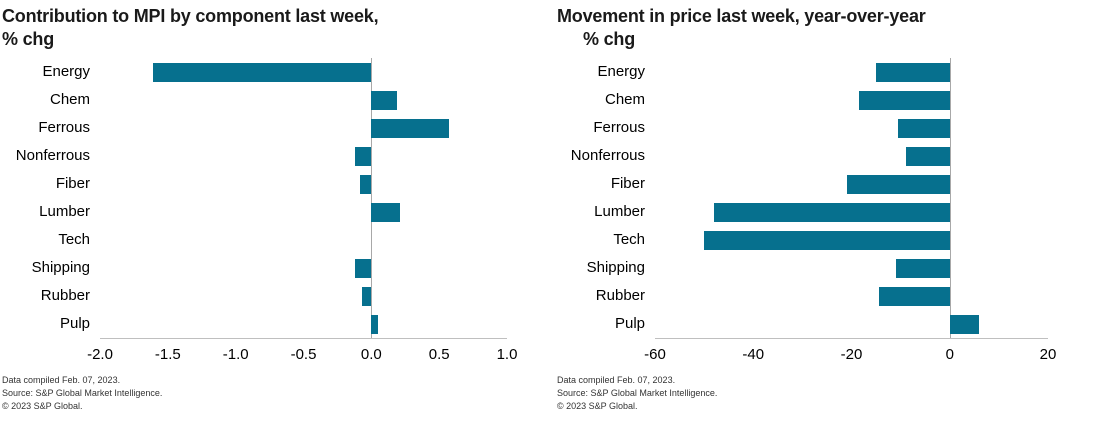 The height and width of the screenshot is (427, 1099). Describe the element at coordinates (100, 354) in the screenshot. I see `axis-tick-label: -2.0` at that location.